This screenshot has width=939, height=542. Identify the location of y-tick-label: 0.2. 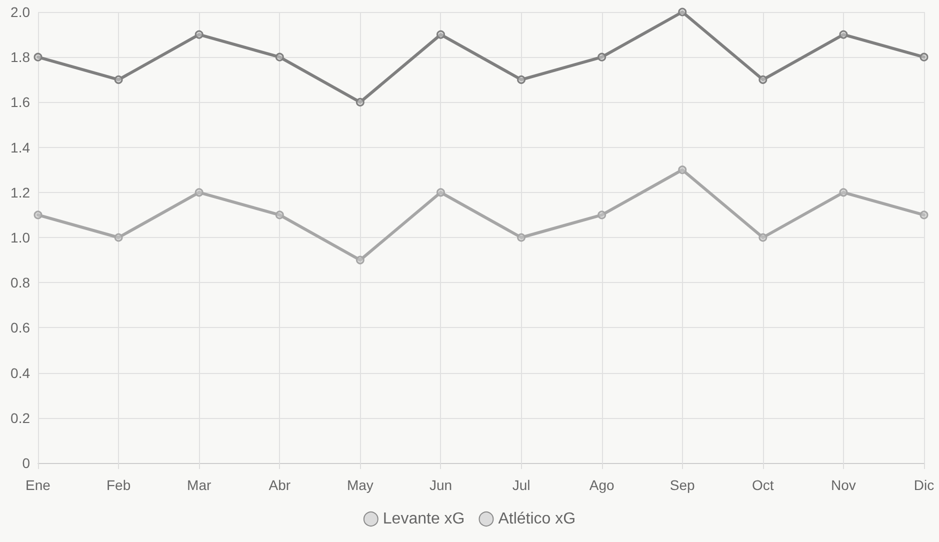
(20, 418).